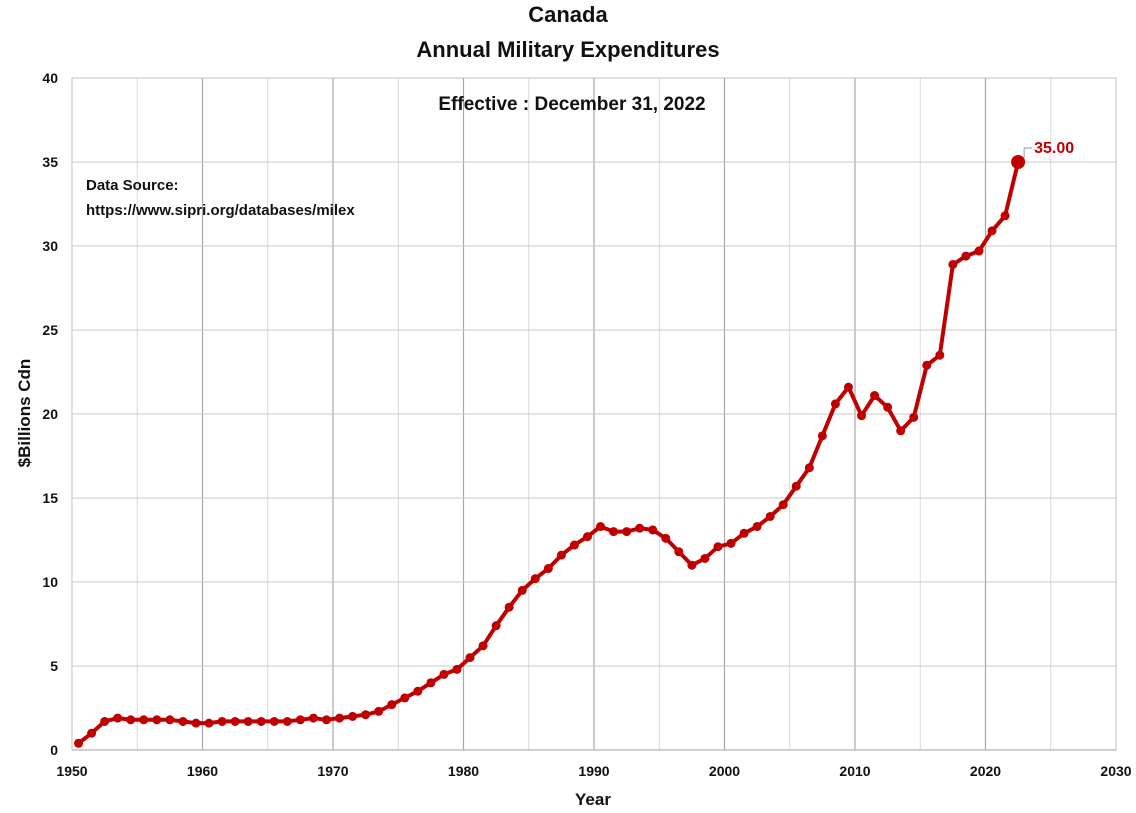 The width and height of the screenshot is (1136, 813). I want to click on y-tick-label: 15, so click(50, 498).